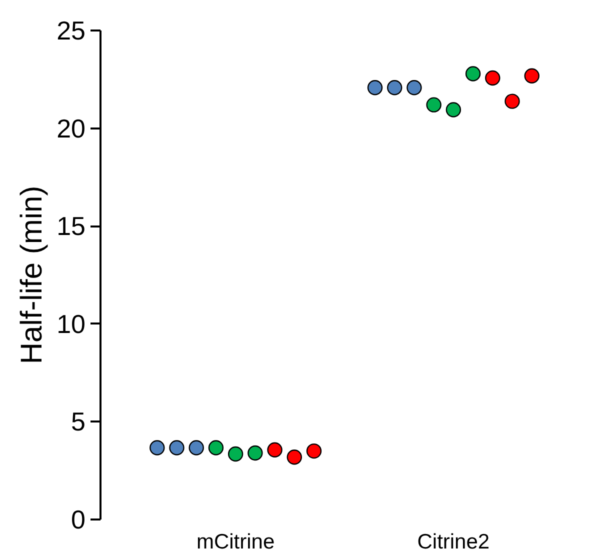  Describe the element at coordinates (453, 542) in the screenshot. I see `x-tick-label: Citrine2` at that location.